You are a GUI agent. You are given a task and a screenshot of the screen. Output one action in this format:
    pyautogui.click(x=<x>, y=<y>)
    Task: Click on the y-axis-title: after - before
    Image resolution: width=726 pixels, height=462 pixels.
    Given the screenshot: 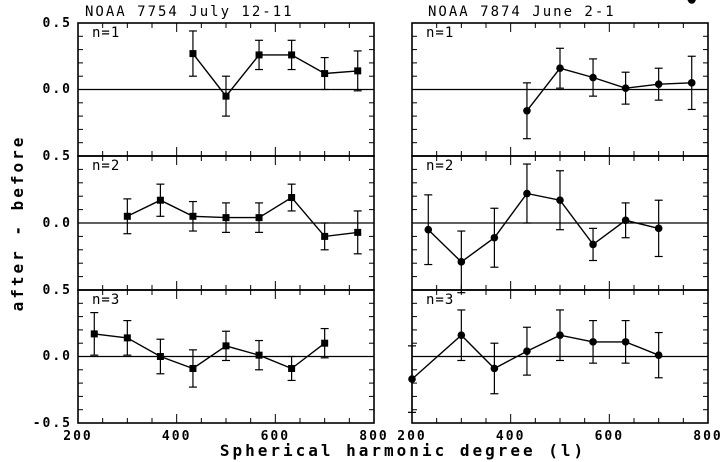 What is the action you would take?
    pyautogui.click(x=17, y=223)
    